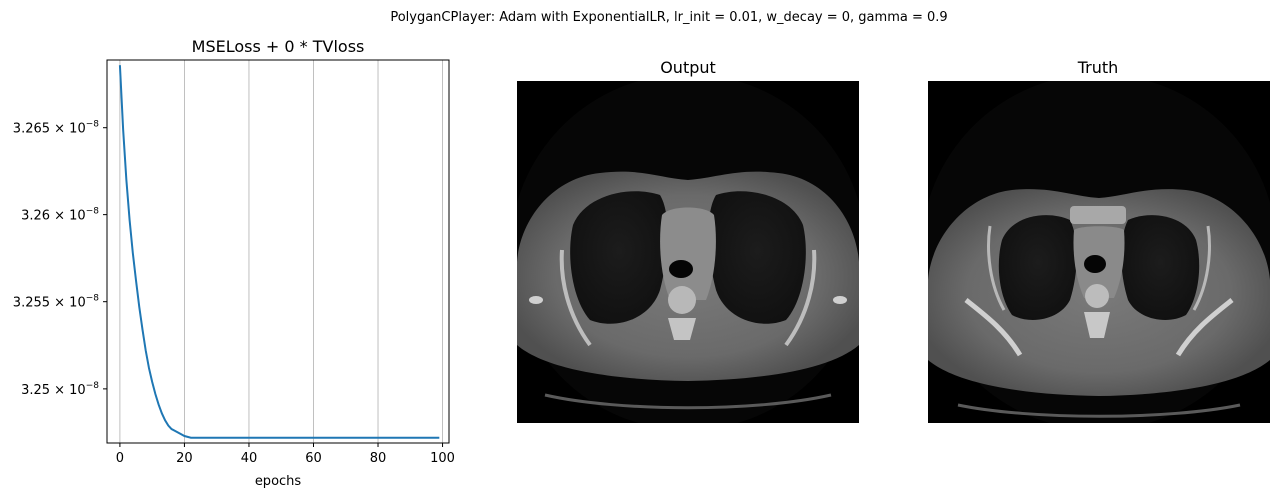 The image size is (1279, 502). Describe the element at coordinates (120, 458) in the screenshot. I see `x-tick-label: 0` at that location.